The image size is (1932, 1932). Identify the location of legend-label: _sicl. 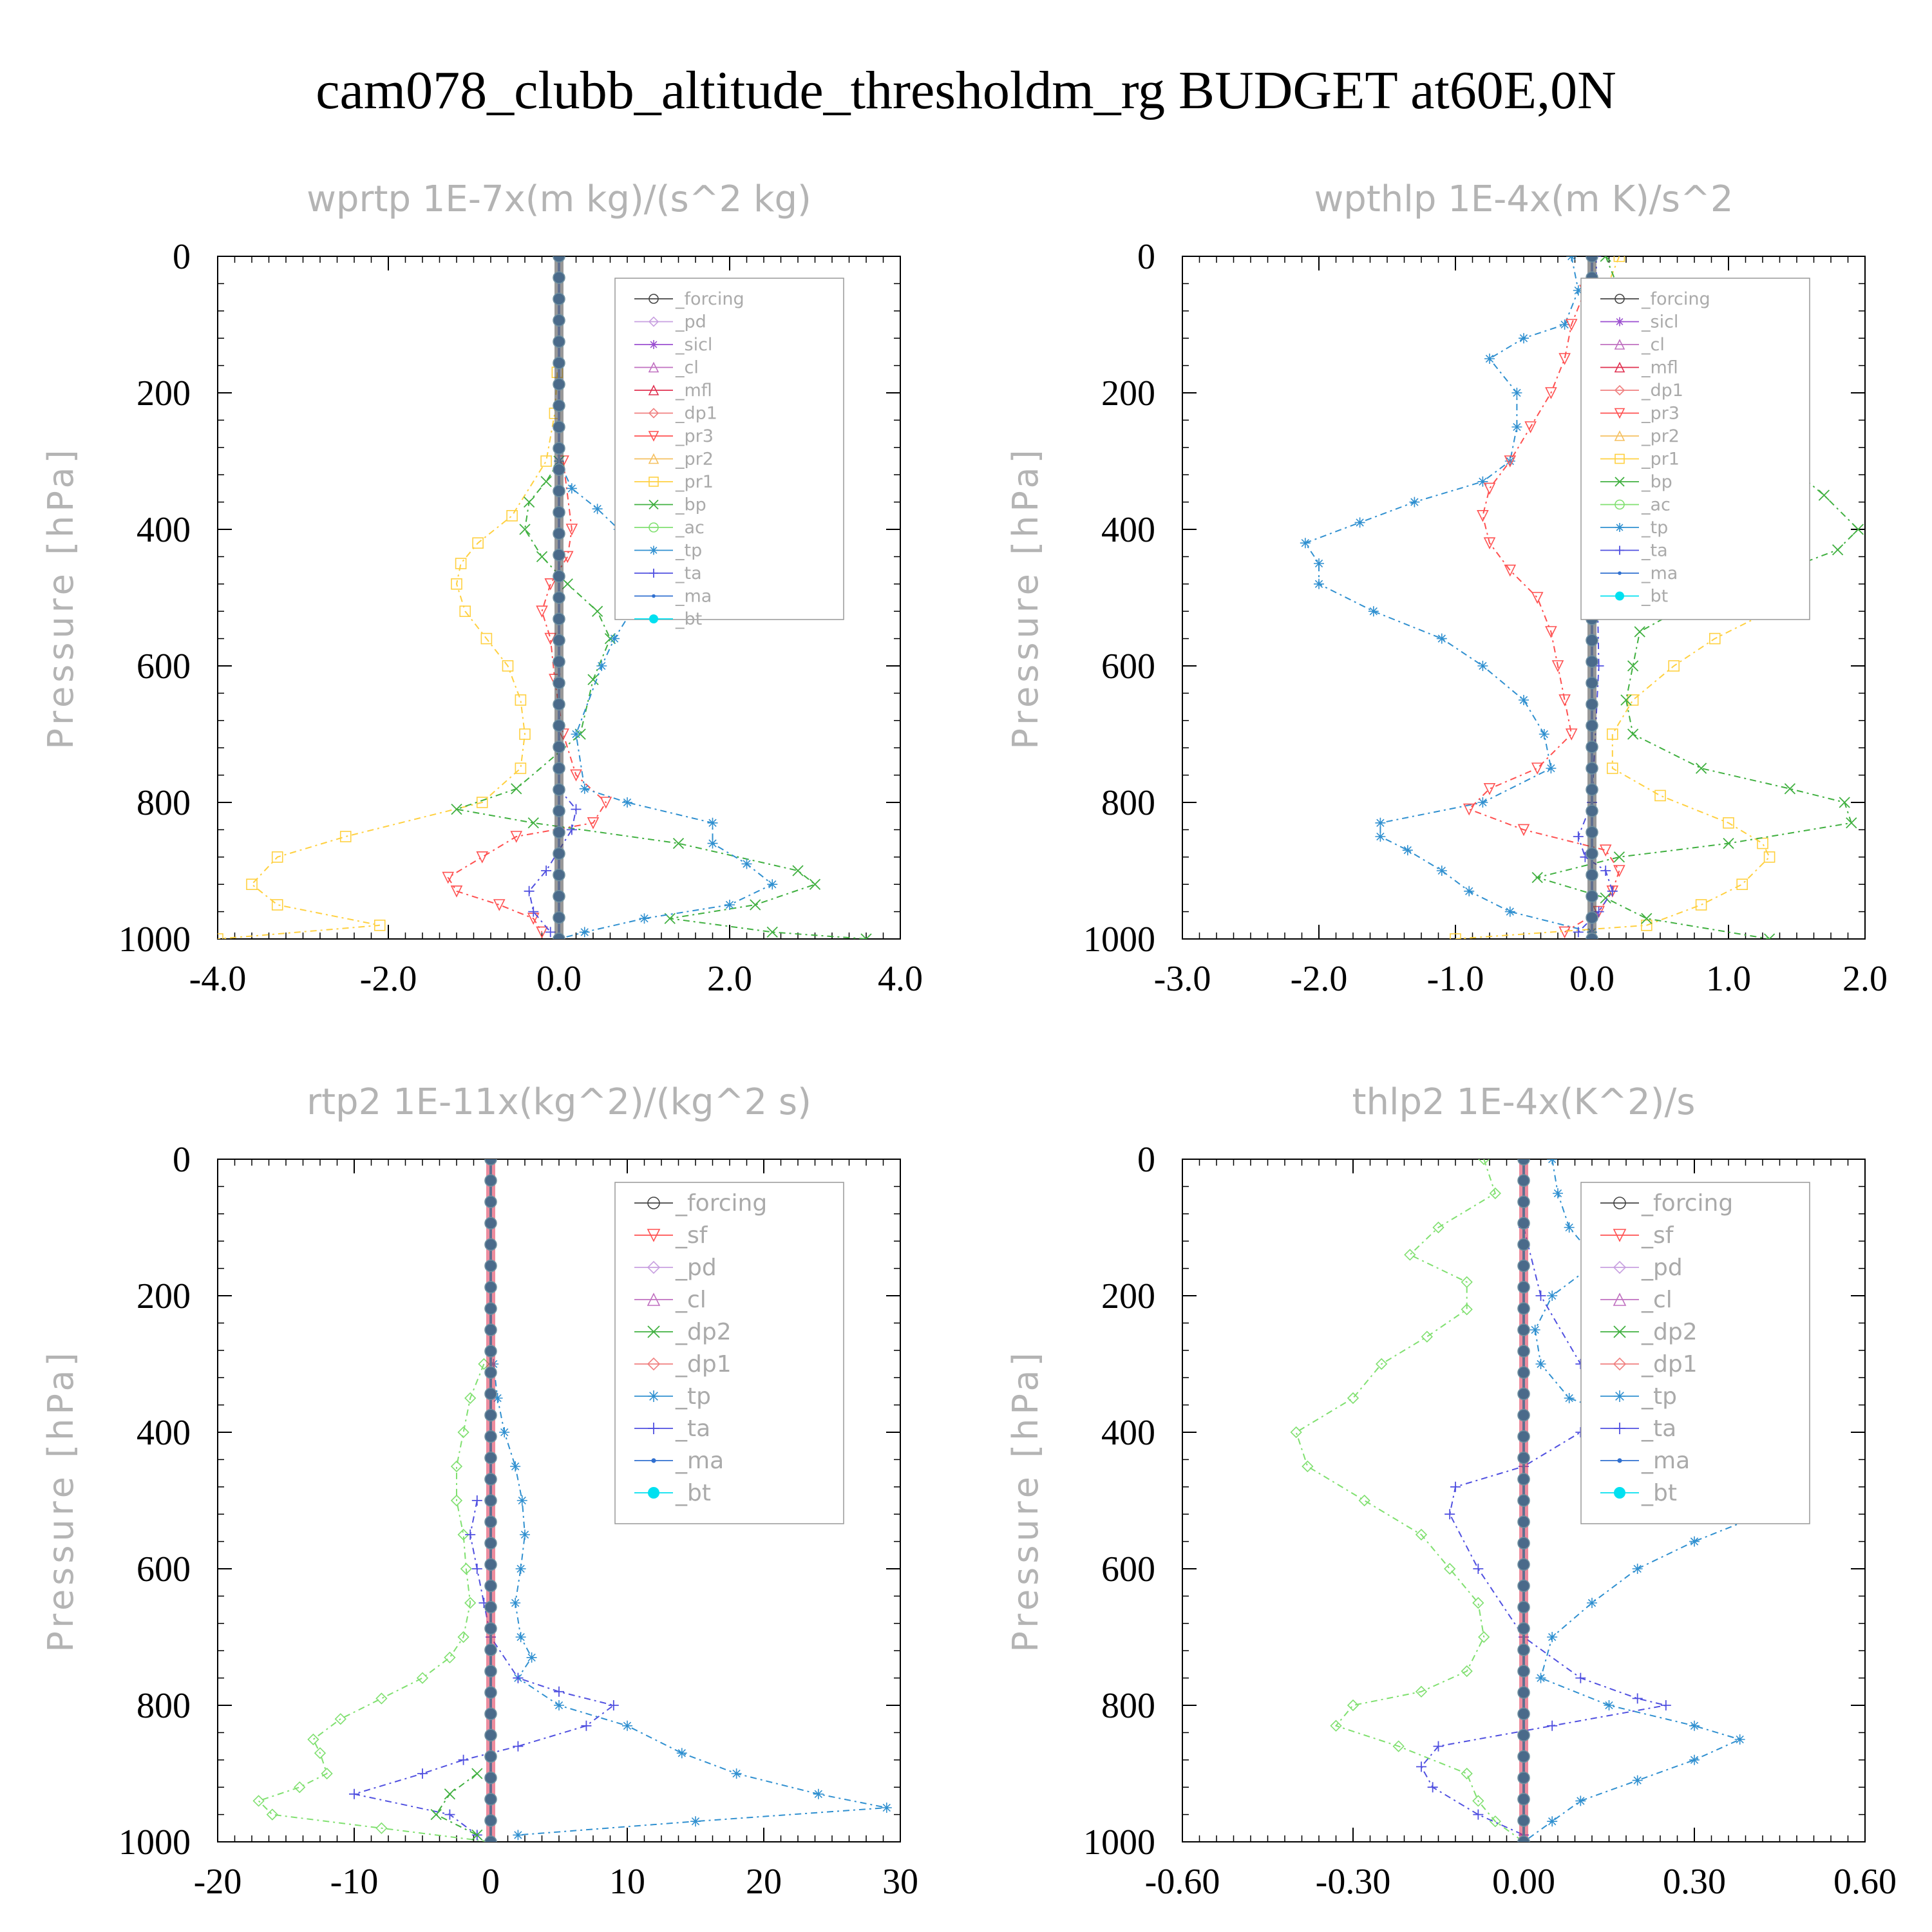
(1659, 322).